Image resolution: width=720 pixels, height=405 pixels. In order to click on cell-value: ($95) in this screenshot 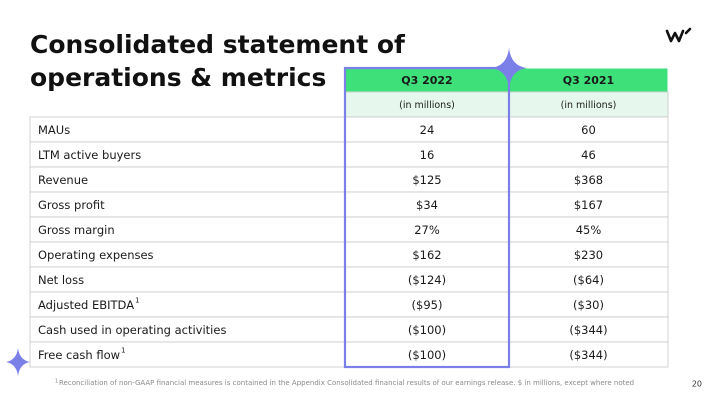, I will do `click(427, 305)`.